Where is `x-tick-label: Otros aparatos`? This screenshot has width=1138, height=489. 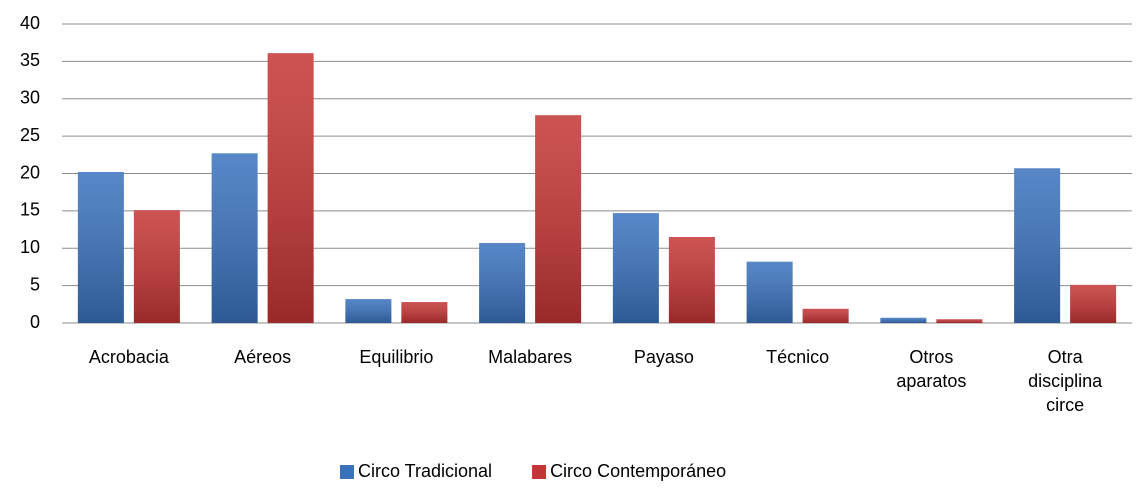
x-tick-label: Otros aparatos is located at coordinates (931, 369).